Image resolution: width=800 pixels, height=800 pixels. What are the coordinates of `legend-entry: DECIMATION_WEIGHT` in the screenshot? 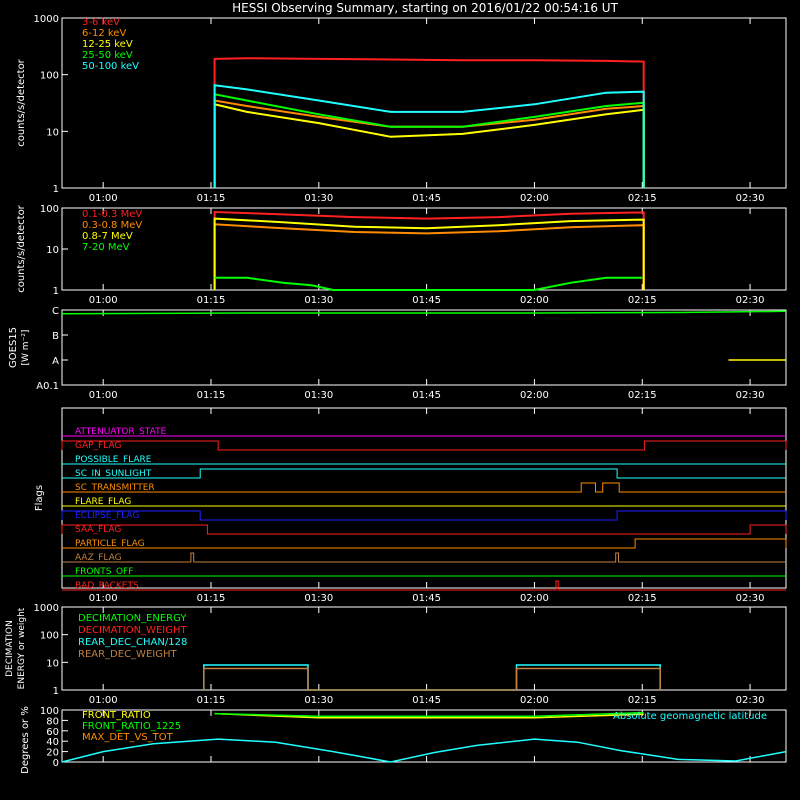 It's located at (132, 630).